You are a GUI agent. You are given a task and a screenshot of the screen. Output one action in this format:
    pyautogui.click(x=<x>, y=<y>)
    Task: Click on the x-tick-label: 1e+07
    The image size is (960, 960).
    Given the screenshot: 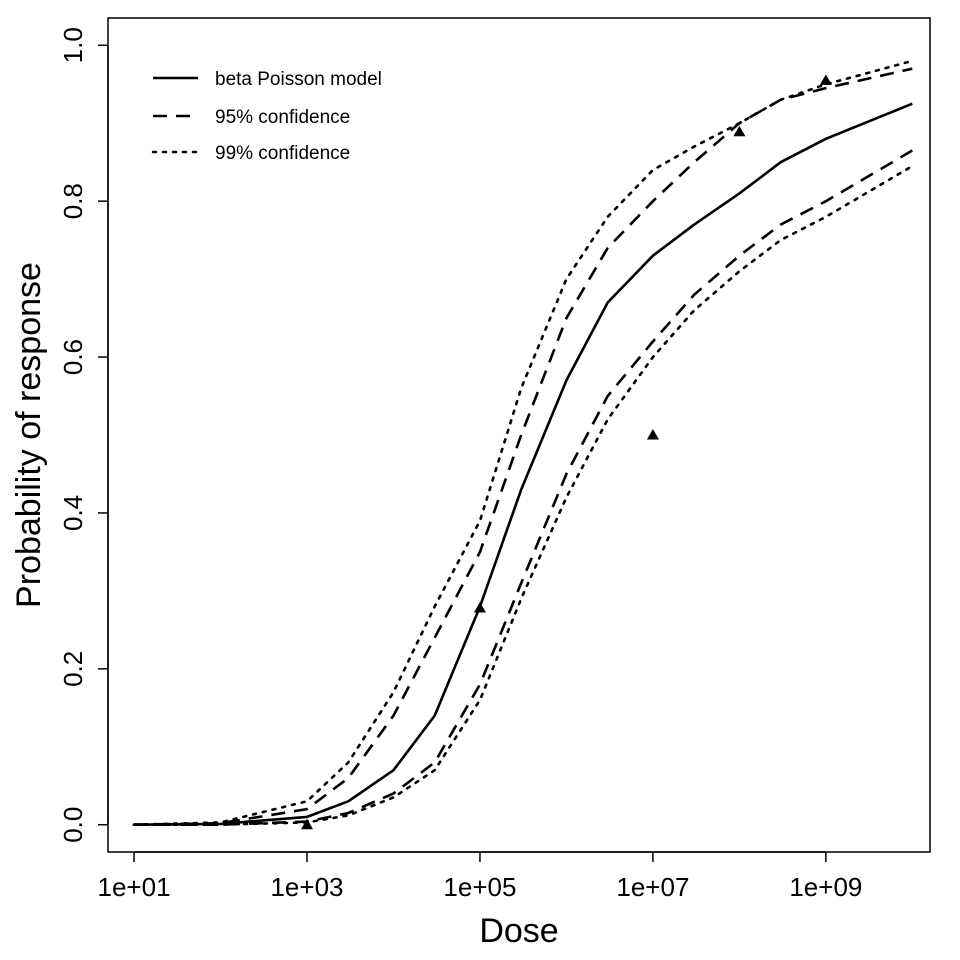 What is the action you would take?
    pyautogui.click(x=652, y=887)
    